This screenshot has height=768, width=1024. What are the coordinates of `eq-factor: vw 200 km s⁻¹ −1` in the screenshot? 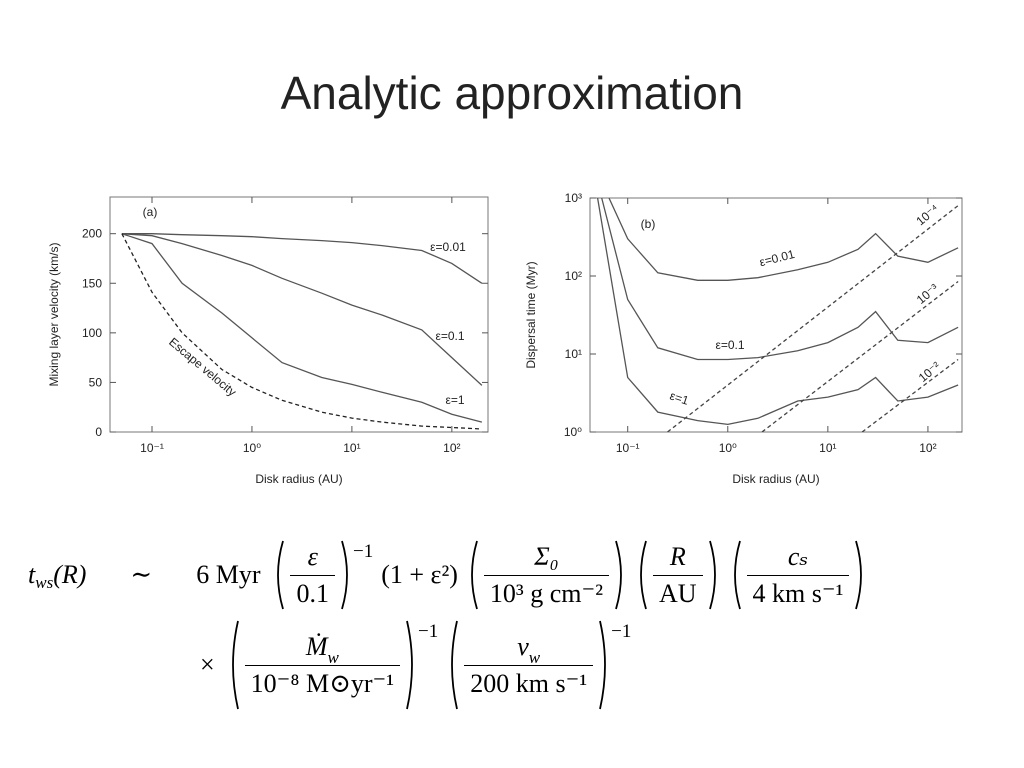 It's located at (538, 665).